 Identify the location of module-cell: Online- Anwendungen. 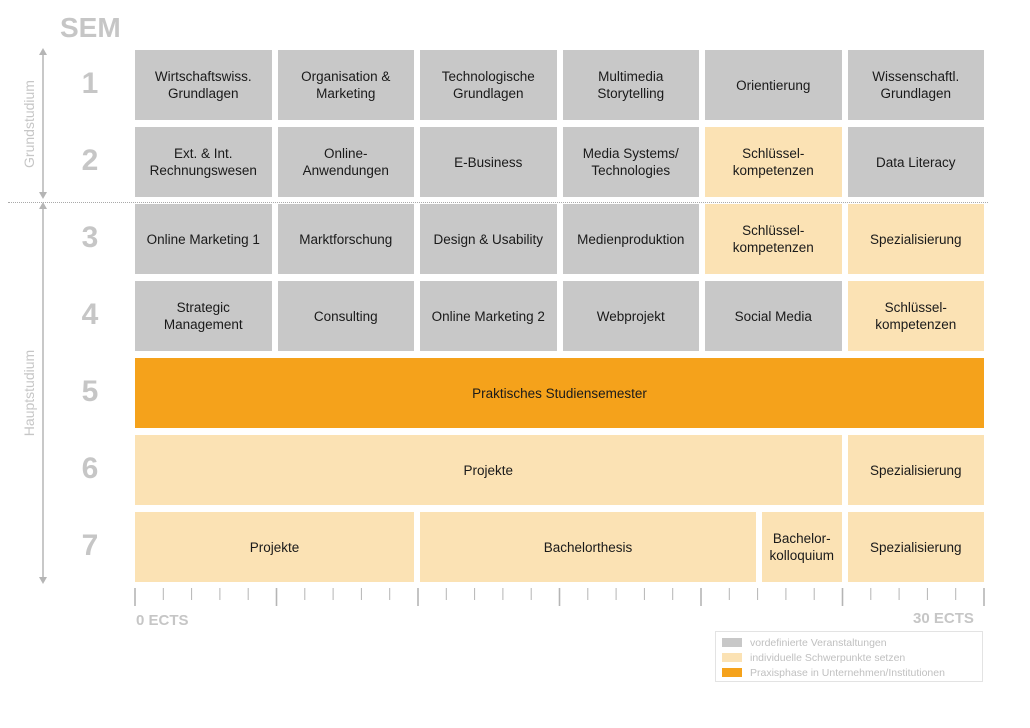
(345, 162).